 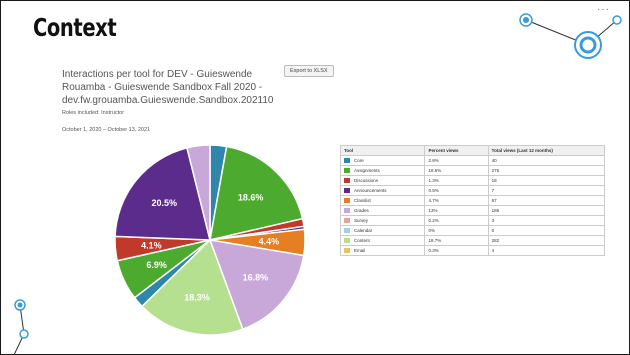 I want to click on more-options-icon: ···, so click(x=603, y=9).